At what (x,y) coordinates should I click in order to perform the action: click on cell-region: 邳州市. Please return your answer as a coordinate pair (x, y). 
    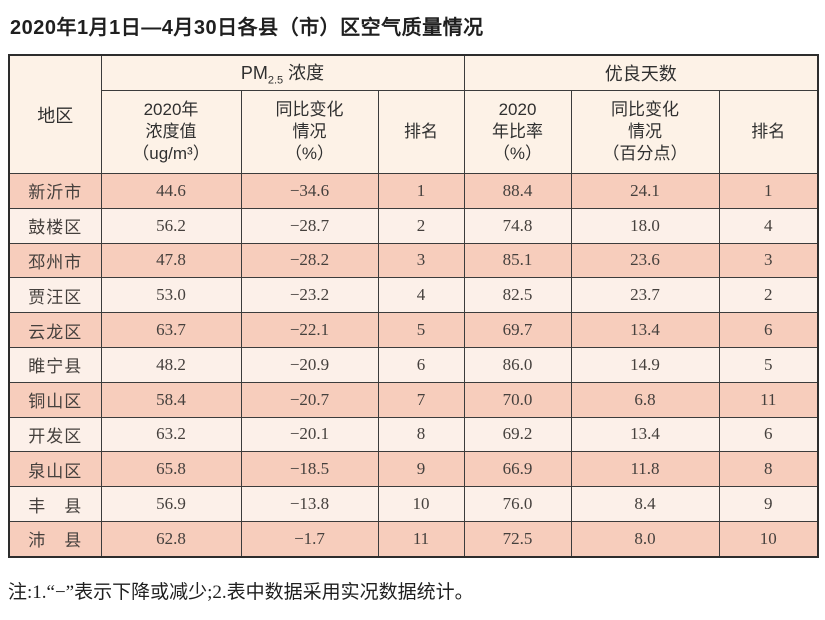
    Looking at the image, I should click on (55, 260).